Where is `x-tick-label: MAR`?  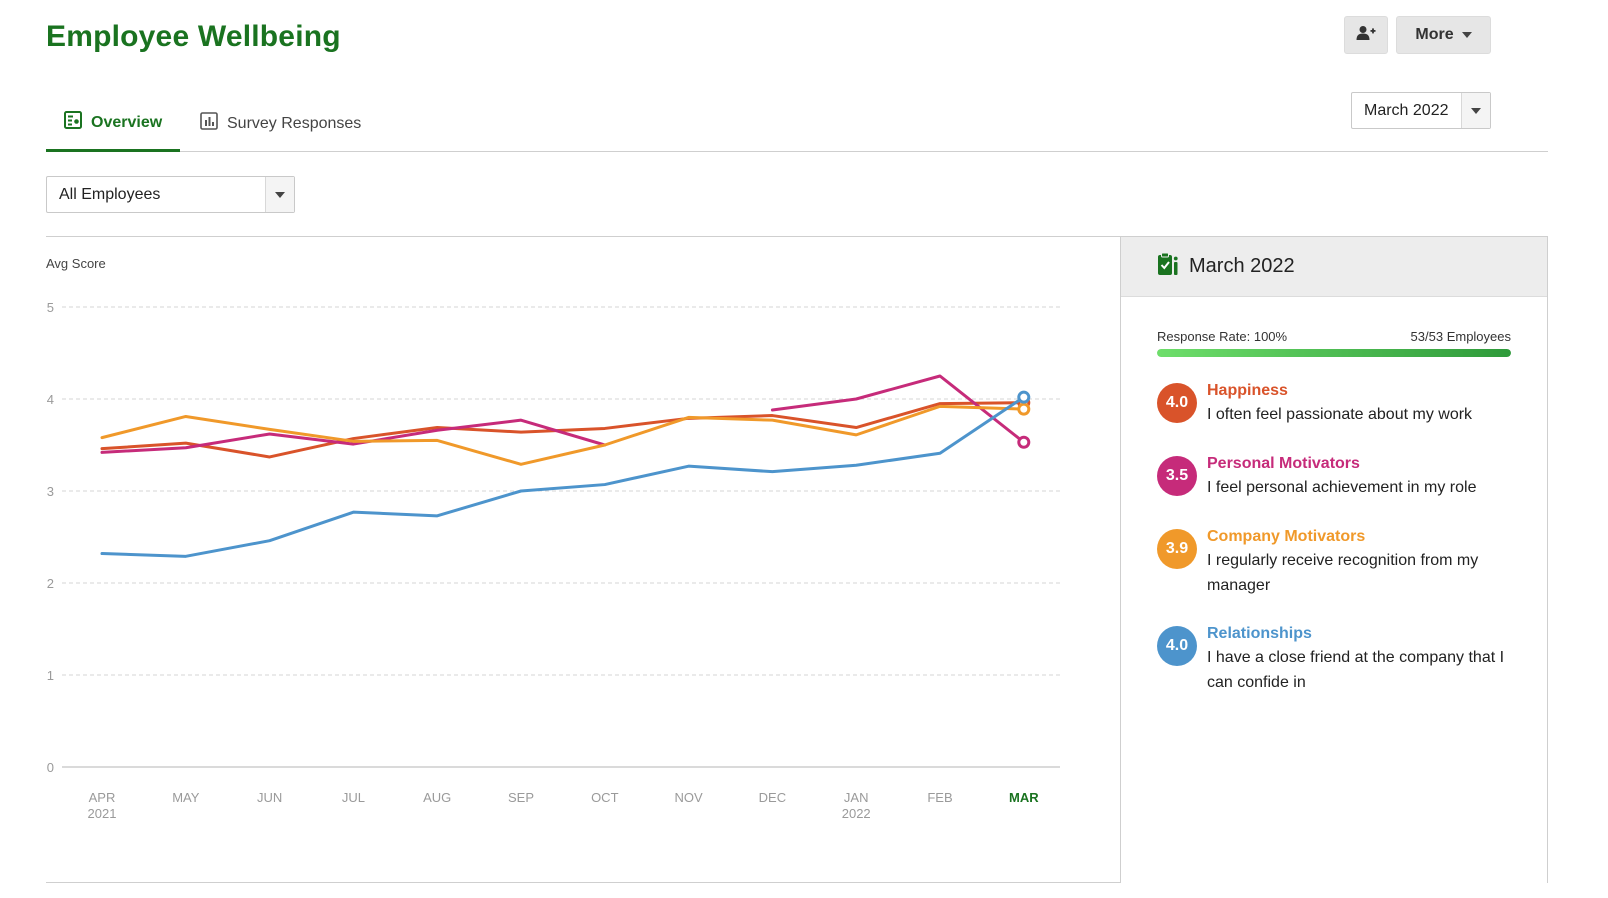
x-tick-label: MAR is located at coordinates (1024, 797).